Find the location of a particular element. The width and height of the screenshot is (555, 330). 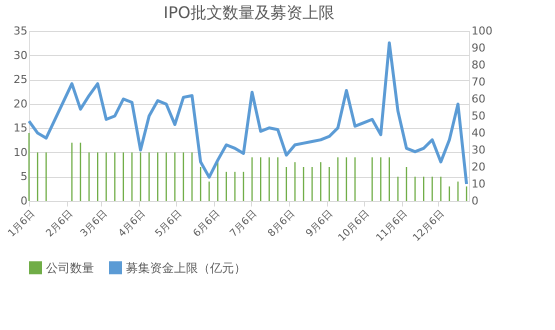

x-tick-label: 6月6日 is located at coordinates (206, 224).